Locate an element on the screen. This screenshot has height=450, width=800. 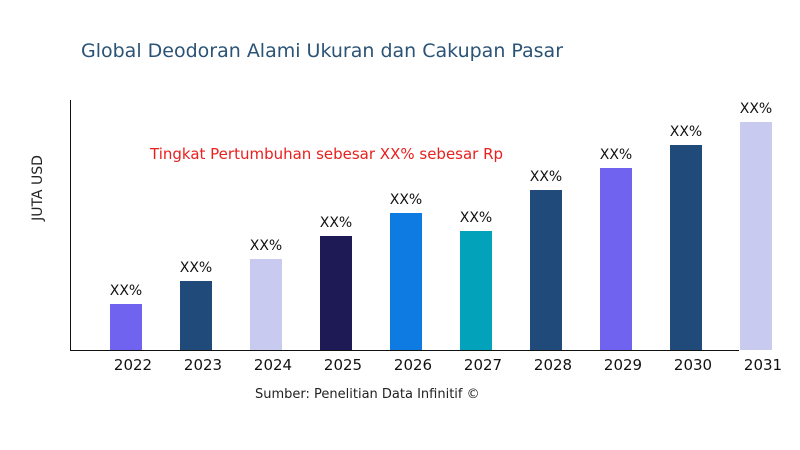
data-label-2026: XX% is located at coordinates (406, 200).